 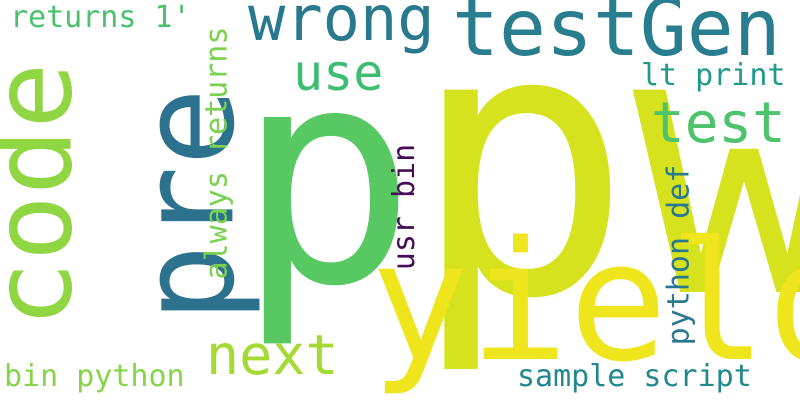 I want to click on word-python-def: python def, so click(x=679, y=255).